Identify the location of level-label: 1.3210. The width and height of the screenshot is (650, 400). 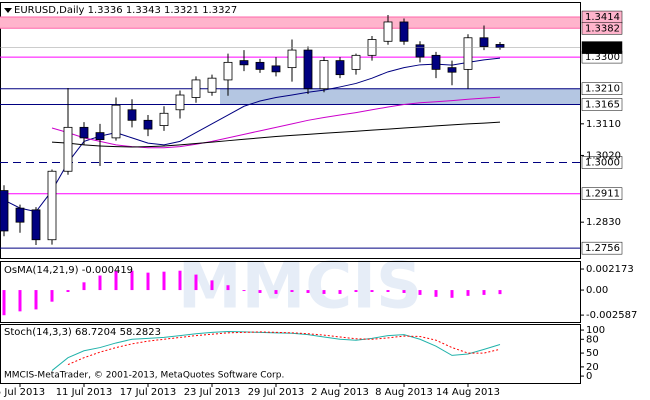
(602, 89).